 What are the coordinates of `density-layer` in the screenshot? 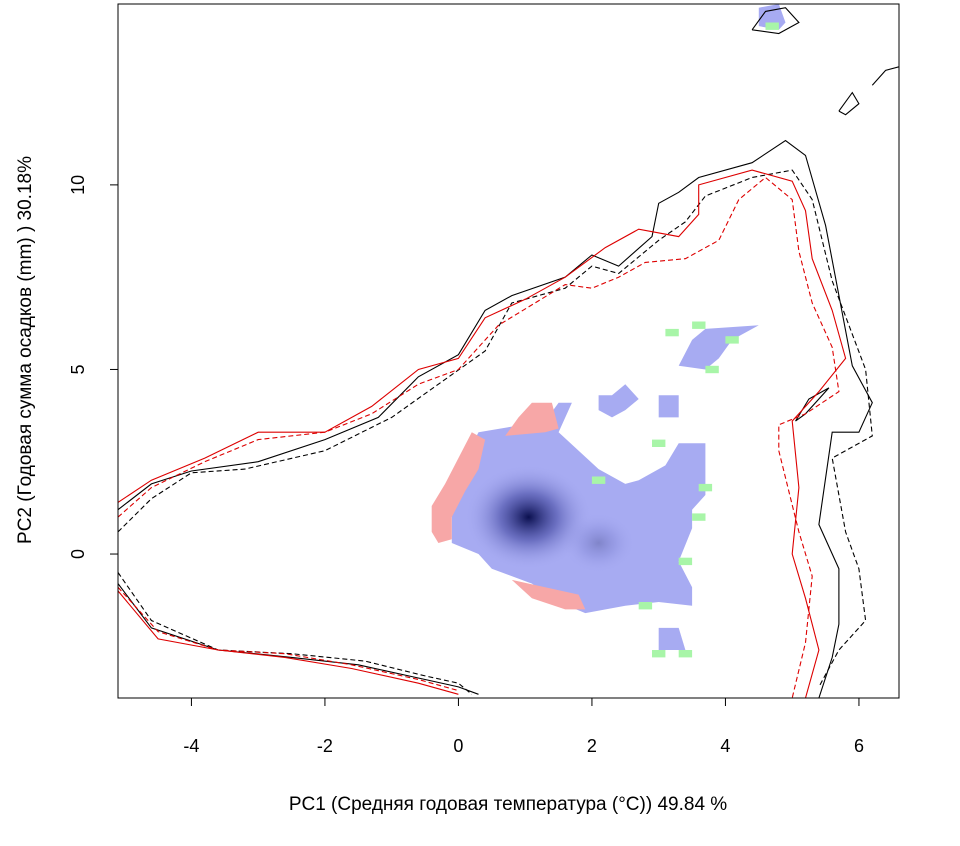 It's located at (550, 519).